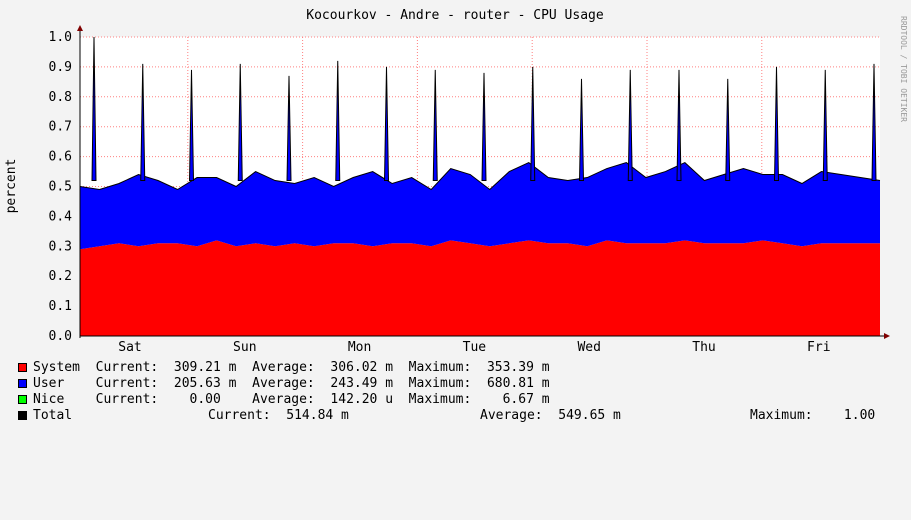  I want to click on legend-swatch-nice, so click(22, 399).